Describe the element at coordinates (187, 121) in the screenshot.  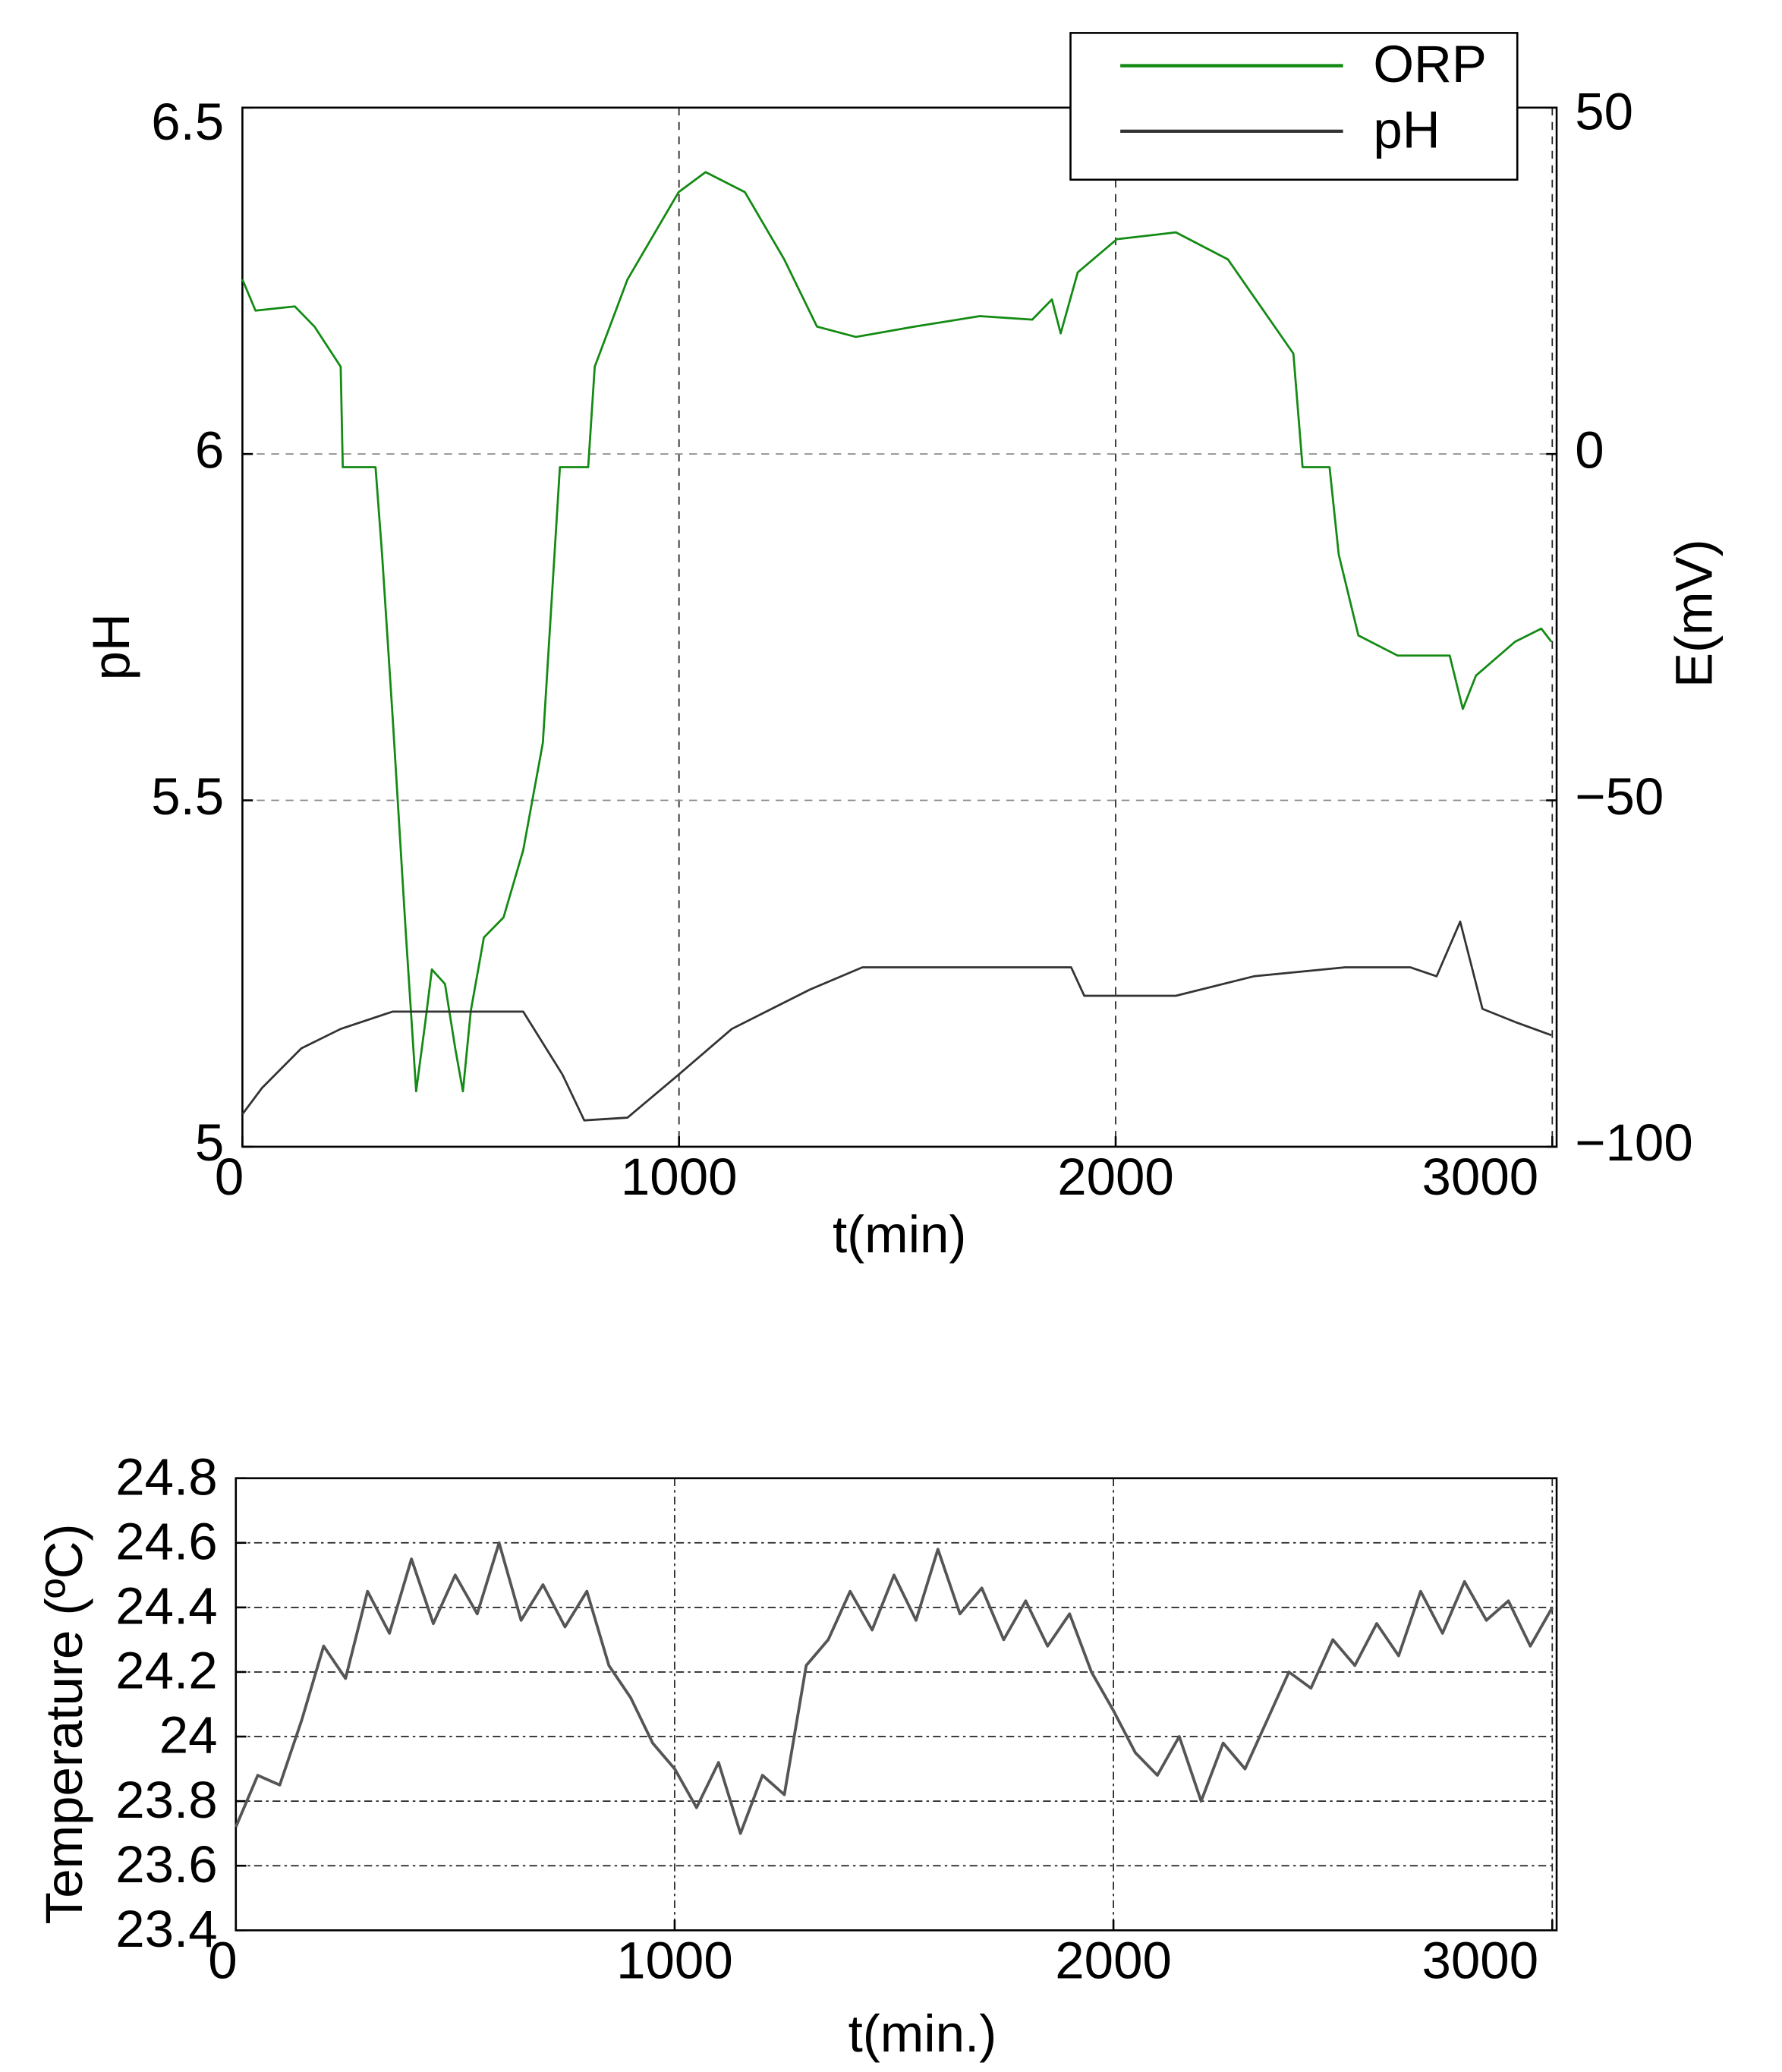
I see `y-tick-label: 6.5` at that location.